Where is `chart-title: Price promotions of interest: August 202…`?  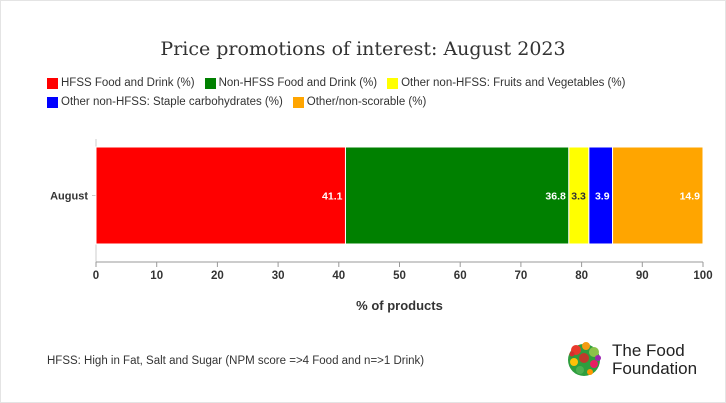
chart-title: Price promotions of interest: August 202… is located at coordinates (363, 49).